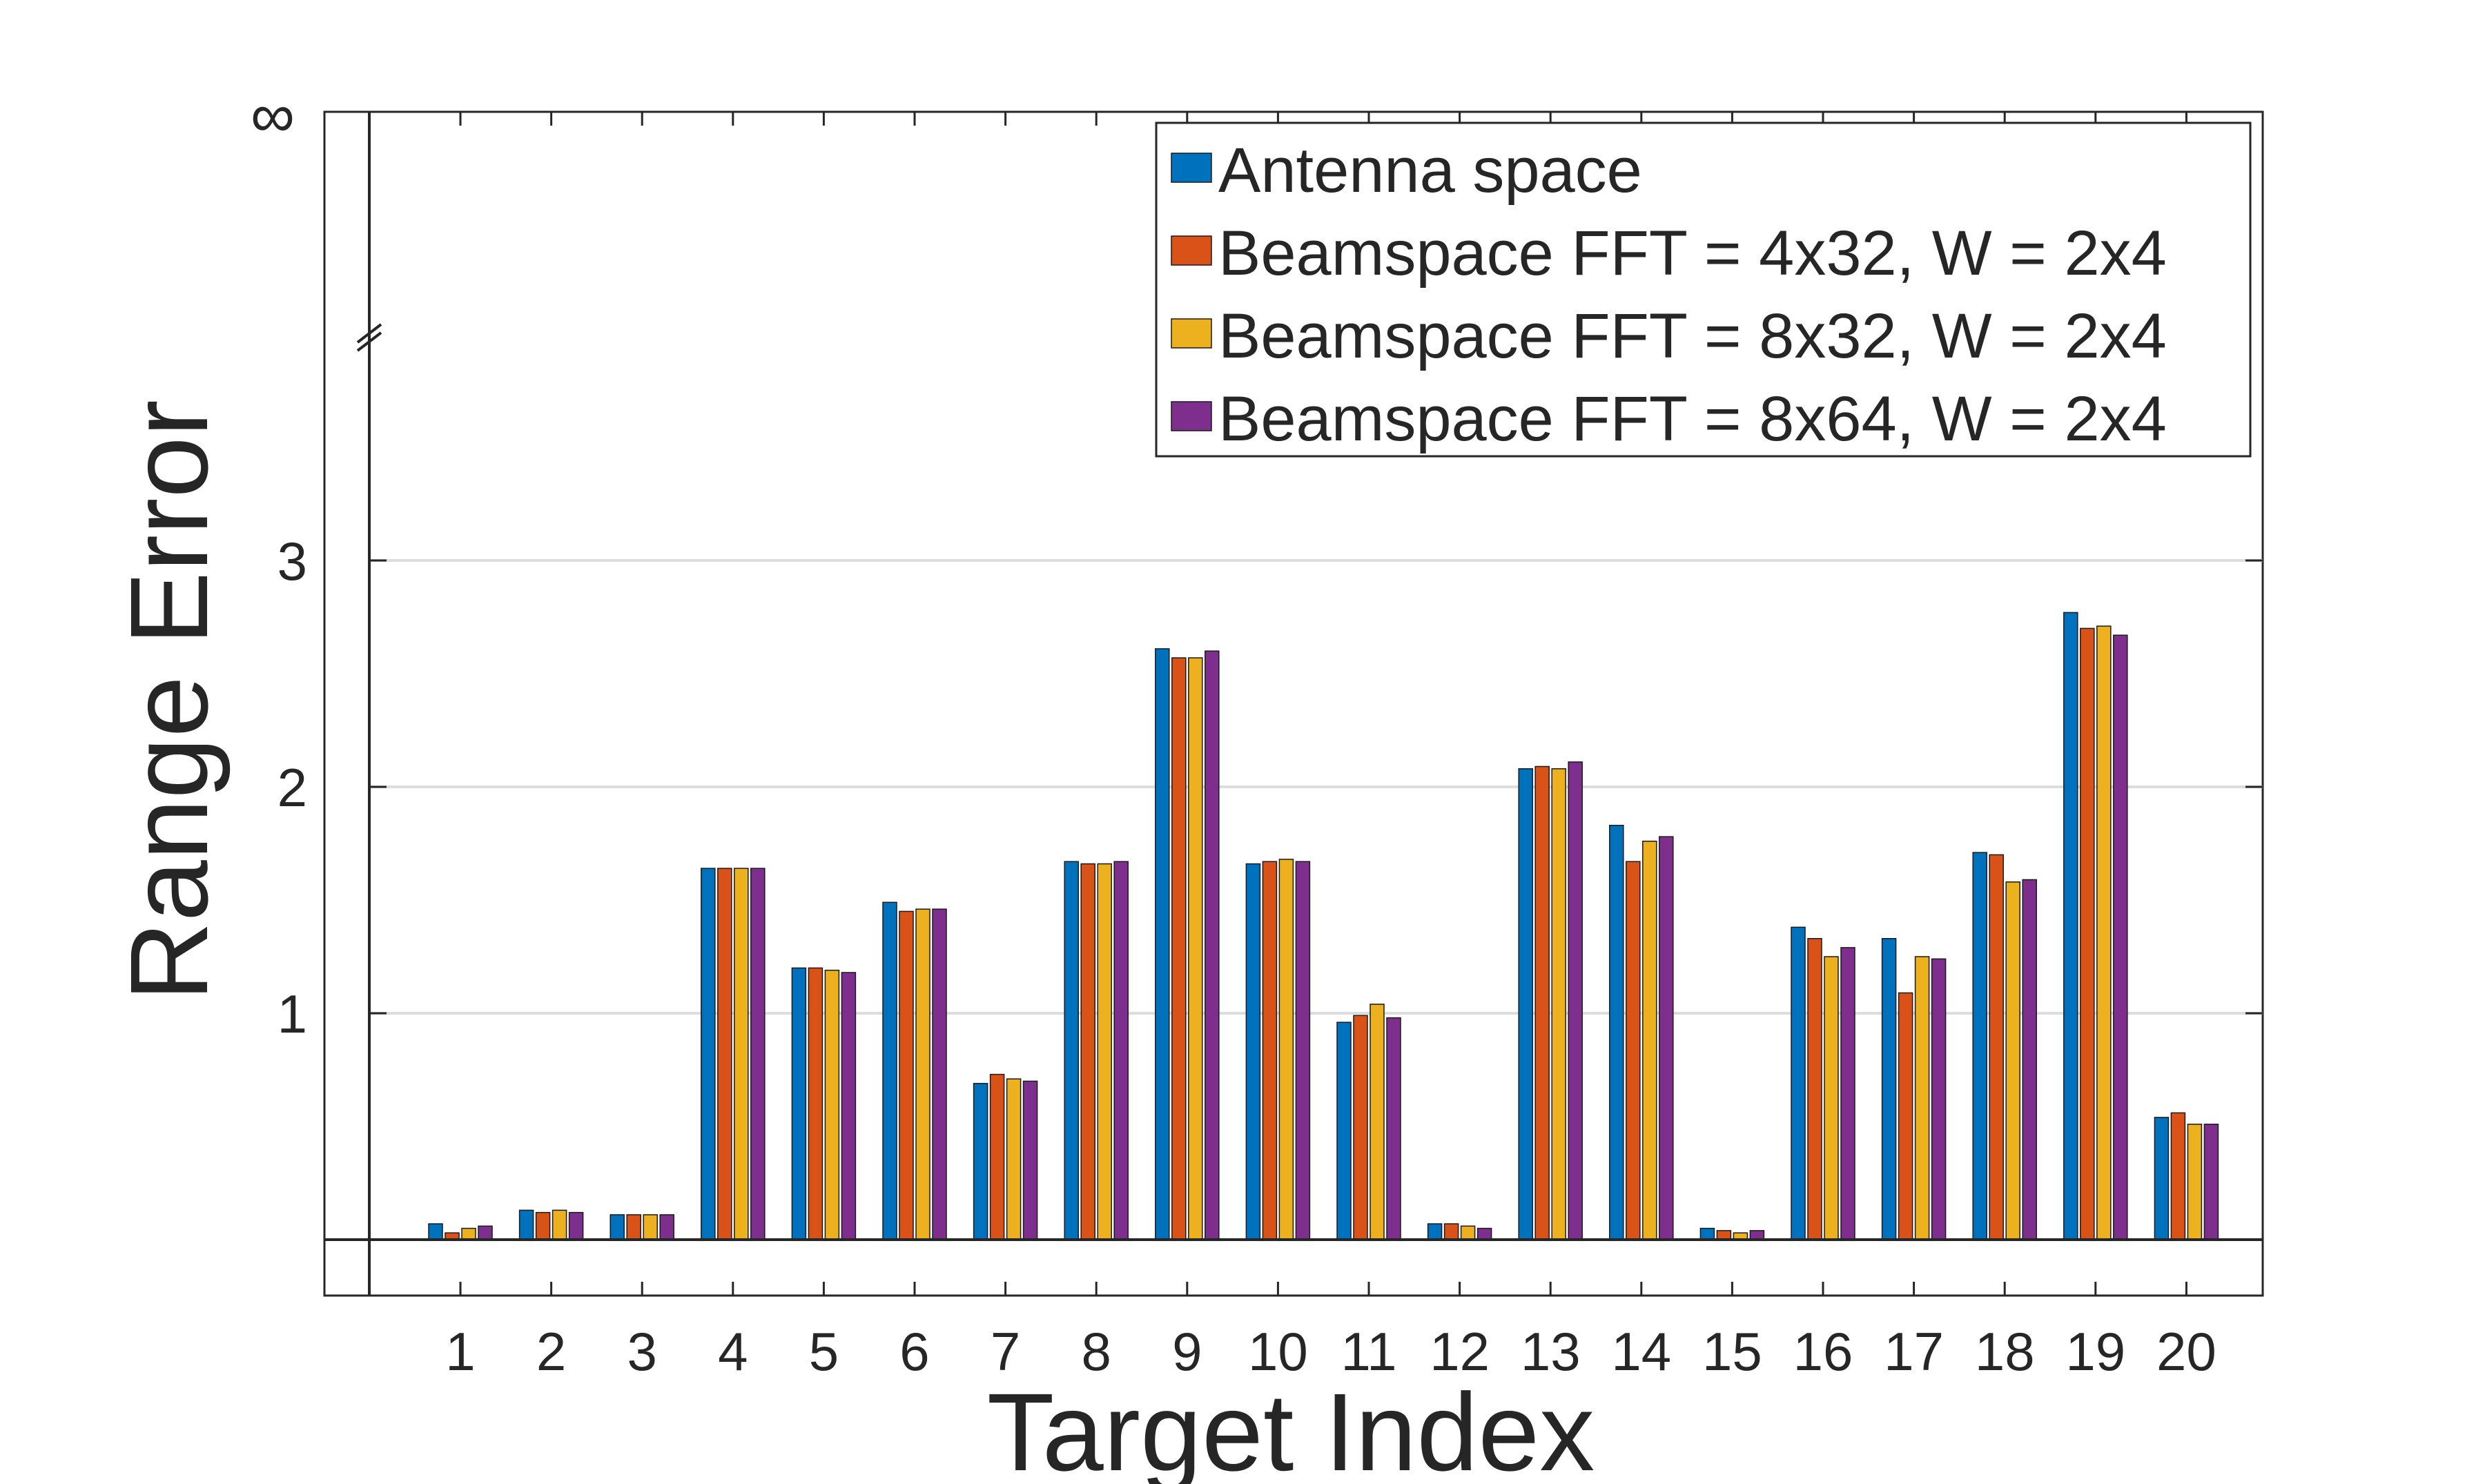 This screenshot has width=2485, height=1484. I want to click on y-axis-label: Range Error, so click(169, 700).